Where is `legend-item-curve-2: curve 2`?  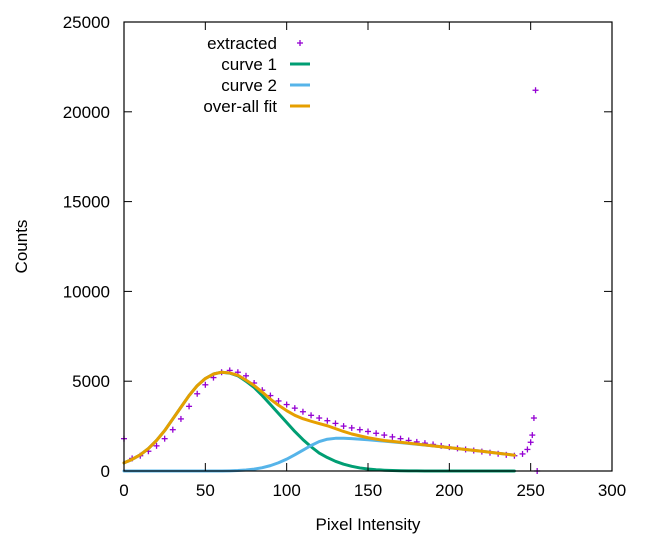
legend-item-curve-2: curve 2 is located at coordinates (265, 85).